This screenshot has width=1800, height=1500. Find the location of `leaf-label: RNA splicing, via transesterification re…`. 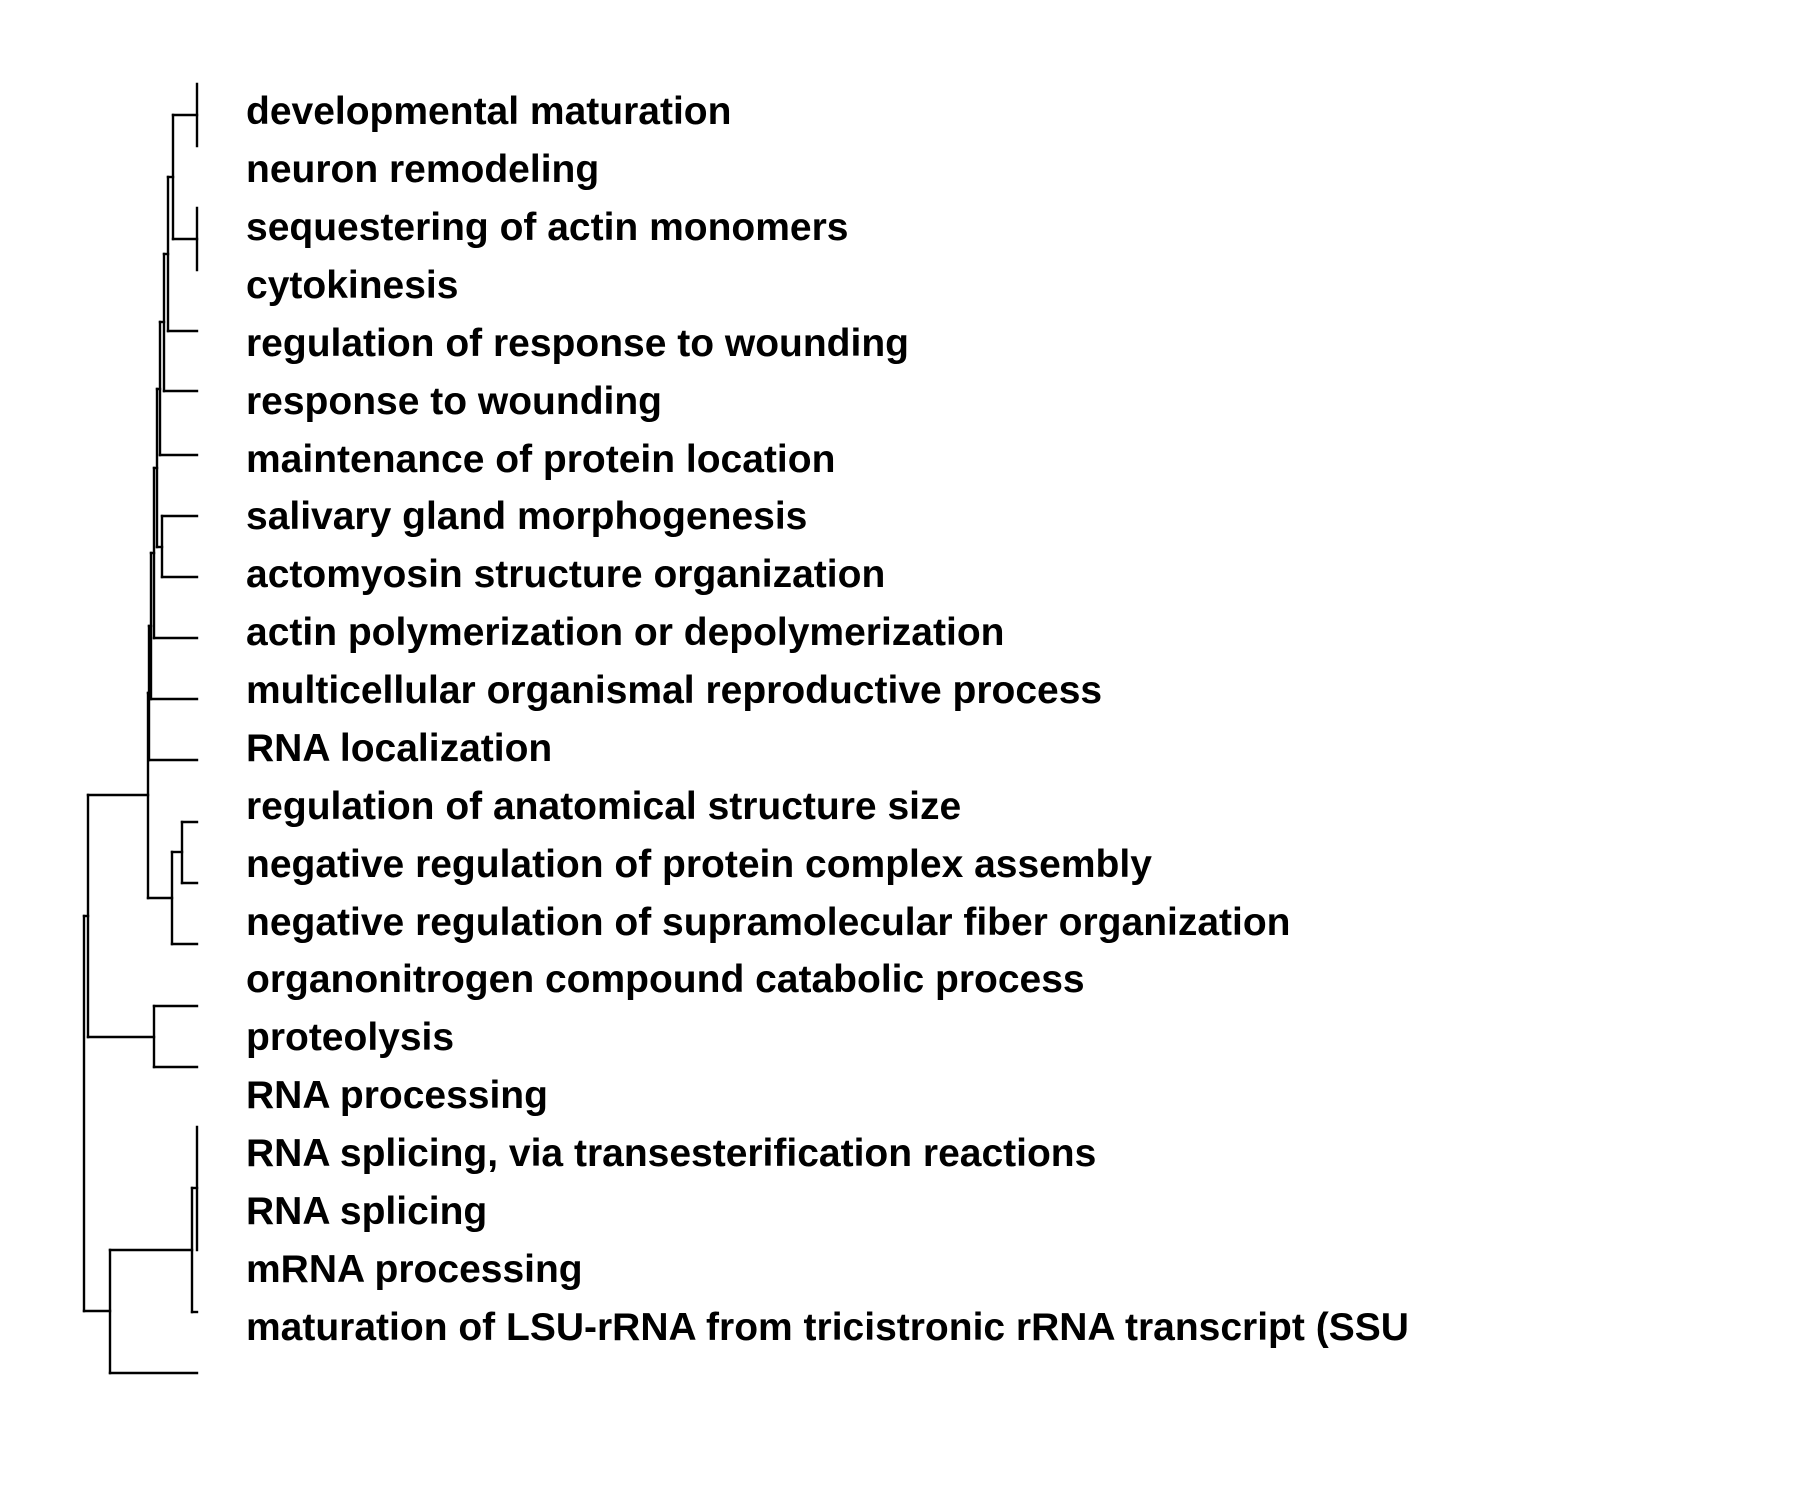

leaf-label: RNA splicing, via transesterification re… is located at coordinates (671, 1153).